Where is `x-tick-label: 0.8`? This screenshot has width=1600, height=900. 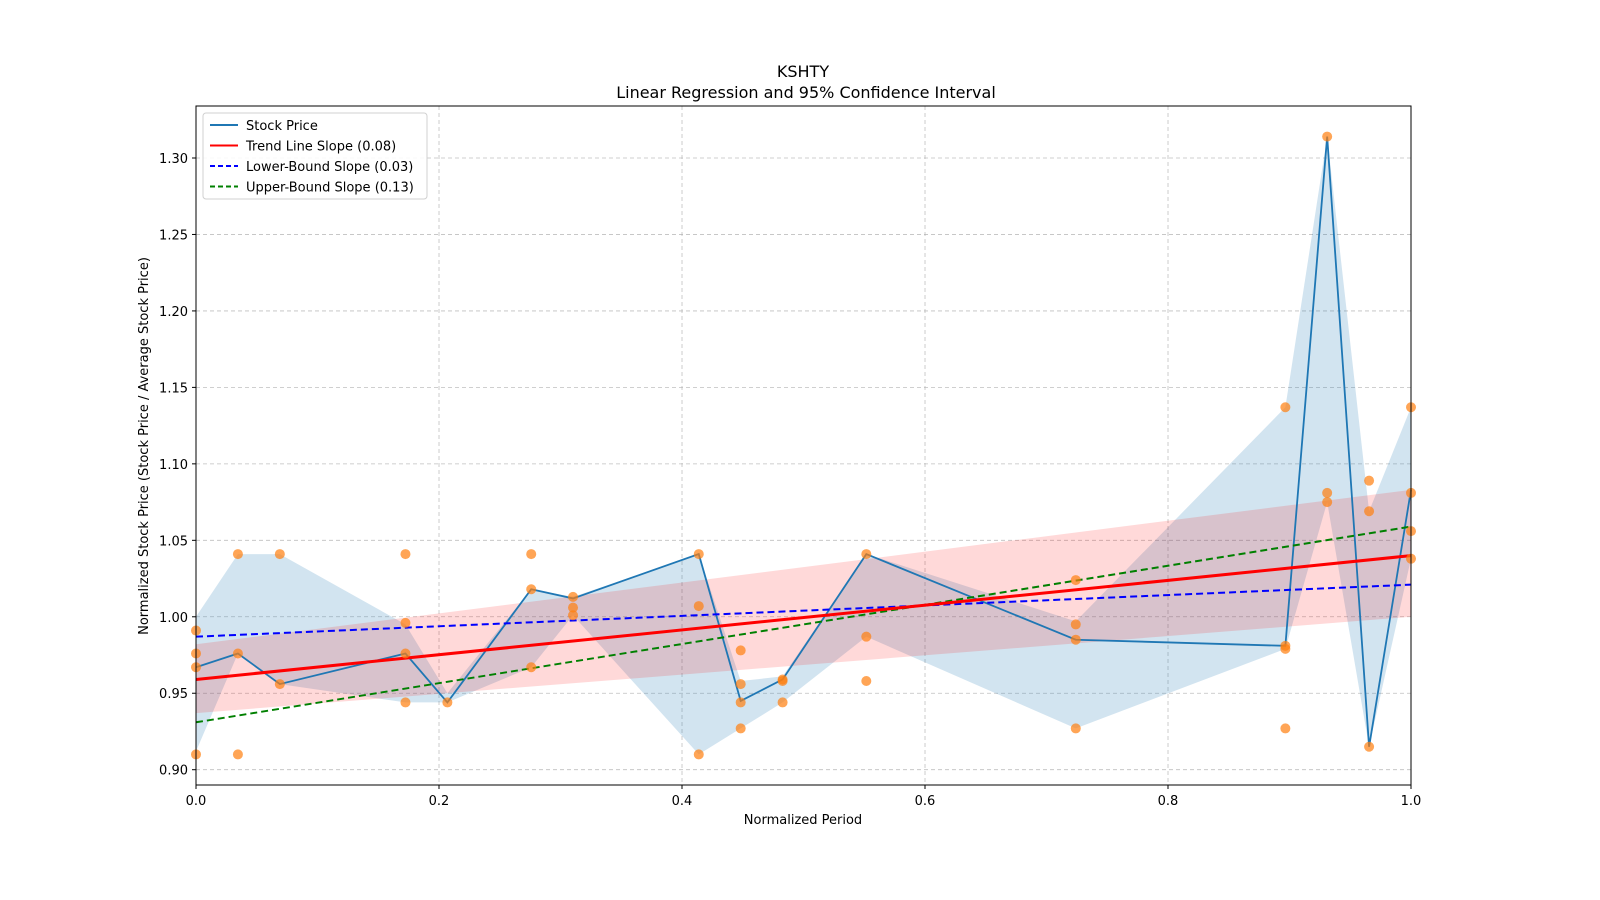
x-tick-label: 0.8 is located at coordinates (1168, 801).